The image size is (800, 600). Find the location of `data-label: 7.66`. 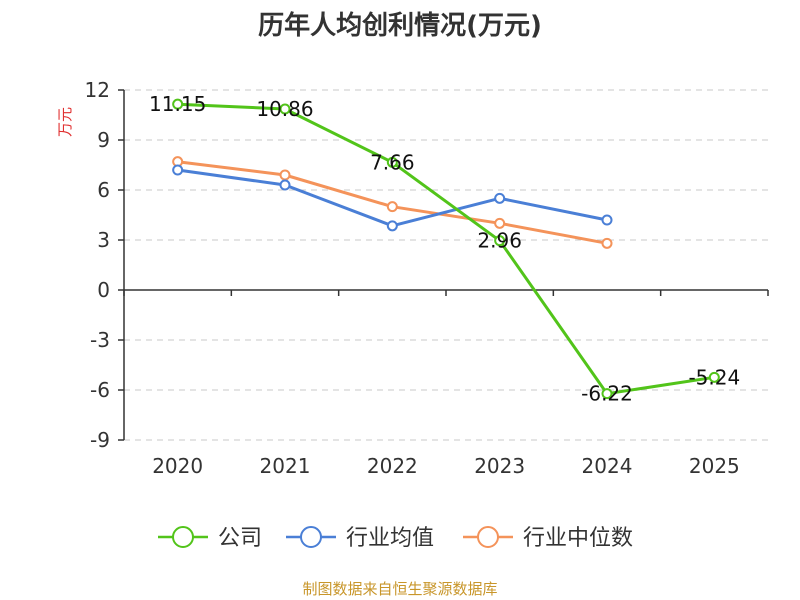

data-label: 7.66 is located at coordinates (392, 162).